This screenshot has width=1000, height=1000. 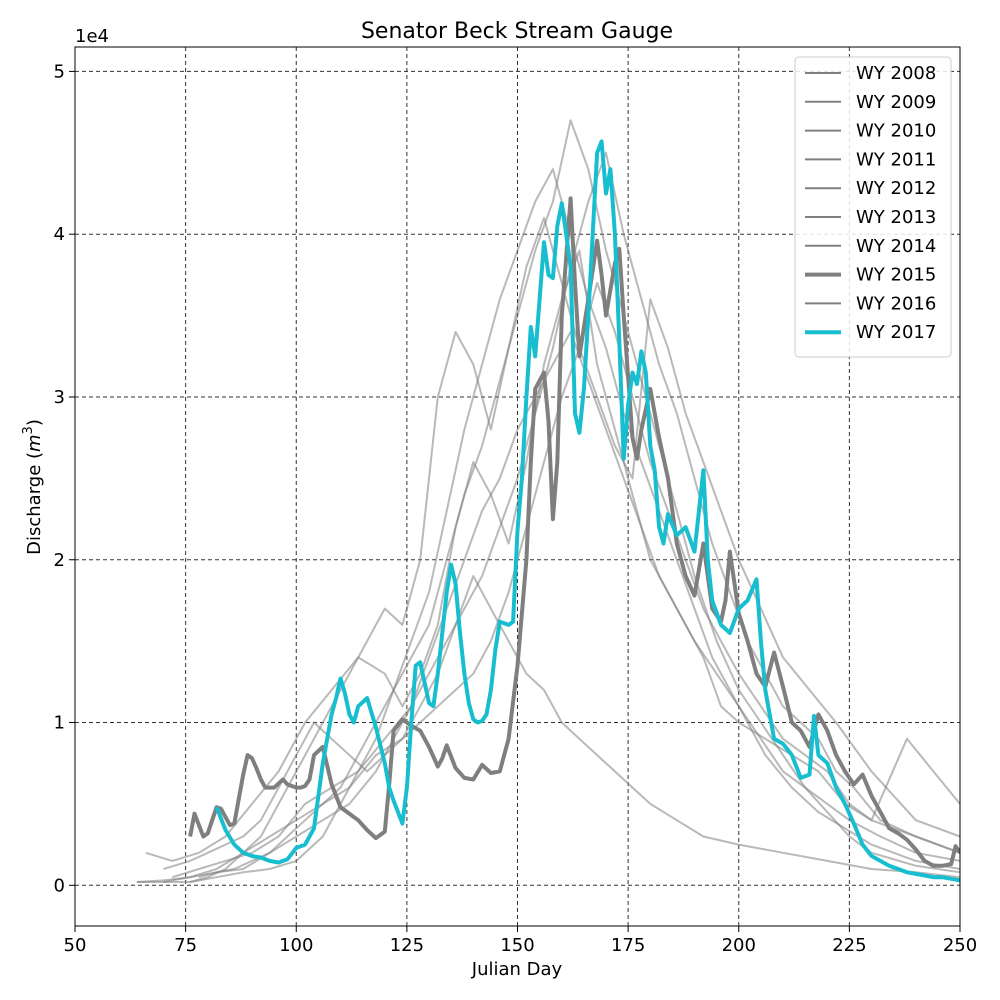 What do you see at coordinates (896, 159) in the screenshot?
I see `legend-label: WY 2011` at bounding box center [896, 159].